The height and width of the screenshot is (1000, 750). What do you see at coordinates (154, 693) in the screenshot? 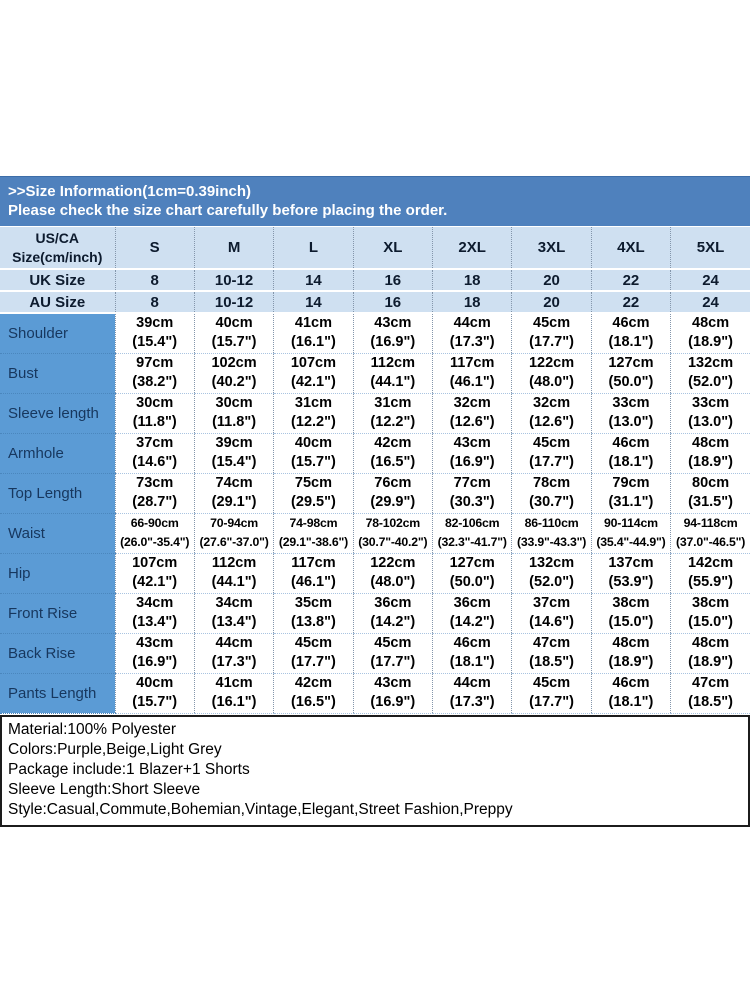
I see `size-value-cell: 40cm (15.7")` at bounding box center [154, 693].